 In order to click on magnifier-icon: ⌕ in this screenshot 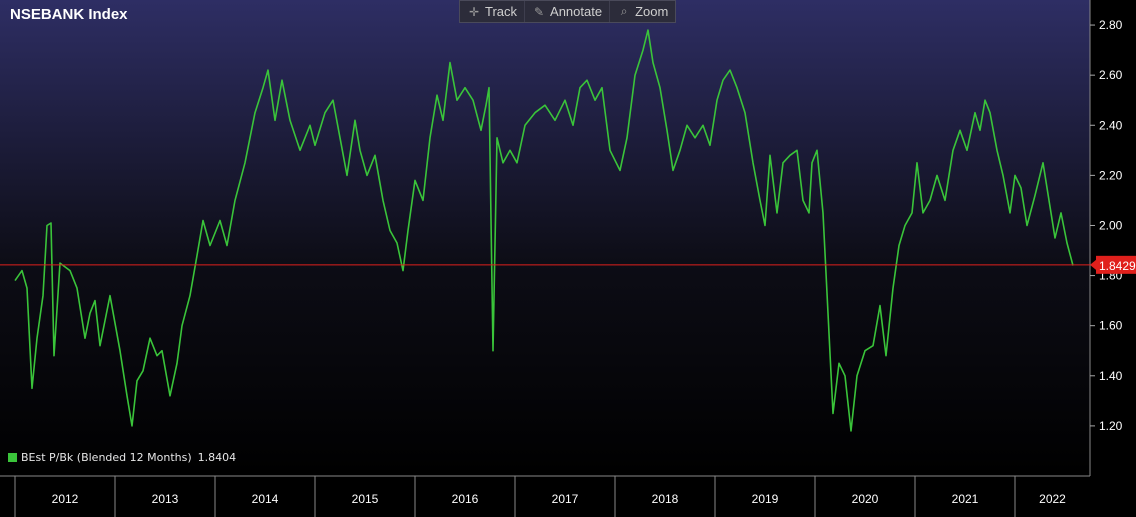, I will do `click(624, 11)`.